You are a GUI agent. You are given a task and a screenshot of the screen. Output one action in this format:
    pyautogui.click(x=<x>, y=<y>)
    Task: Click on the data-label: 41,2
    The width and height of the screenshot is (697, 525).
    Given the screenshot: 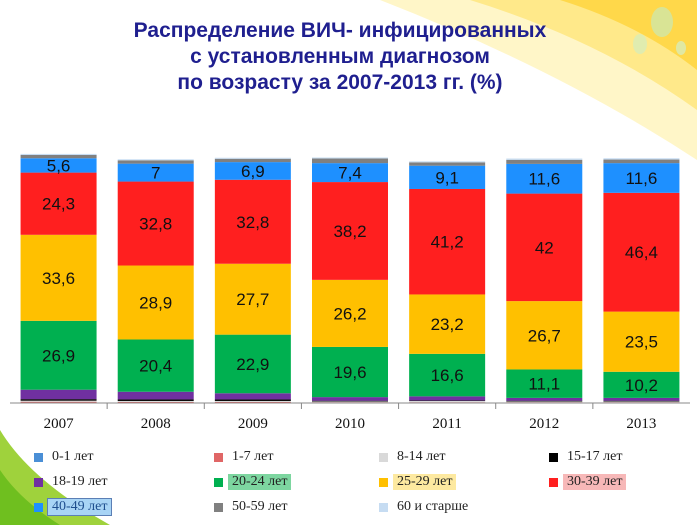 What is the action you would take?
    pyautogui.click(x=447, y=242)
    